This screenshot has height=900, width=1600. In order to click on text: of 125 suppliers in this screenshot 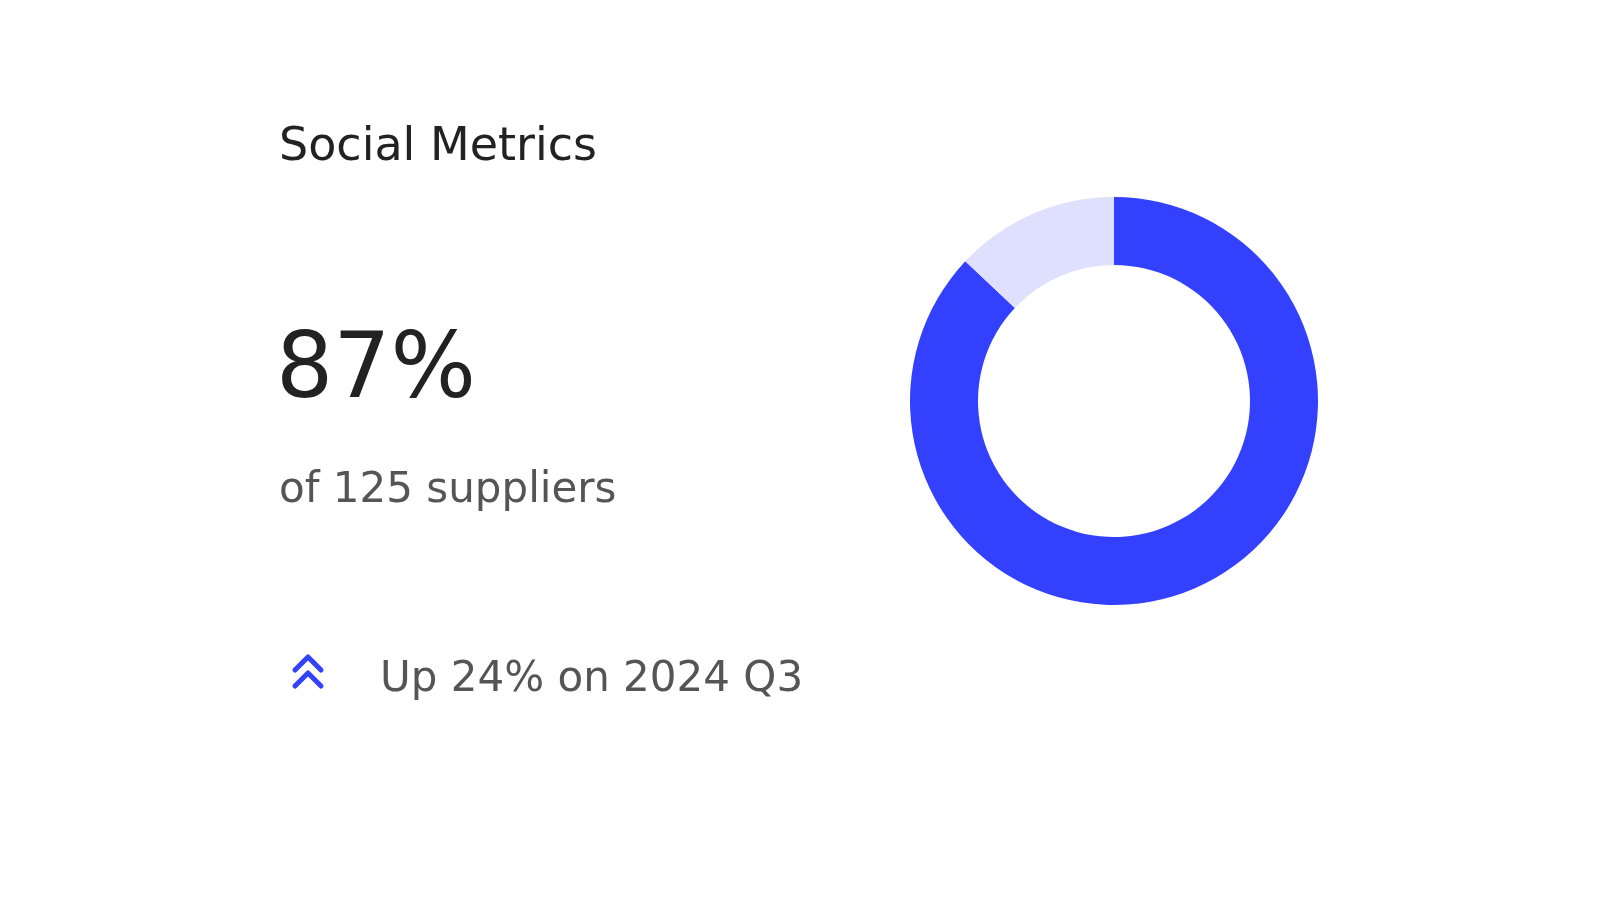, I will do `click(448, 487)`.